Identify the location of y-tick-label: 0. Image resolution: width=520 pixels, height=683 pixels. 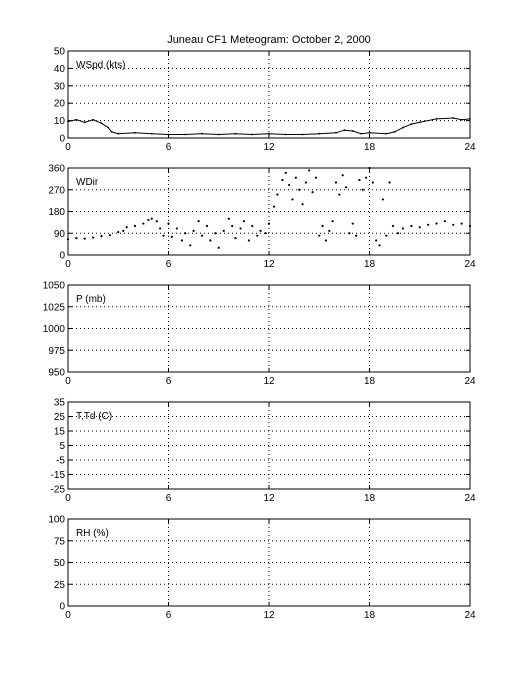
(62, 256).